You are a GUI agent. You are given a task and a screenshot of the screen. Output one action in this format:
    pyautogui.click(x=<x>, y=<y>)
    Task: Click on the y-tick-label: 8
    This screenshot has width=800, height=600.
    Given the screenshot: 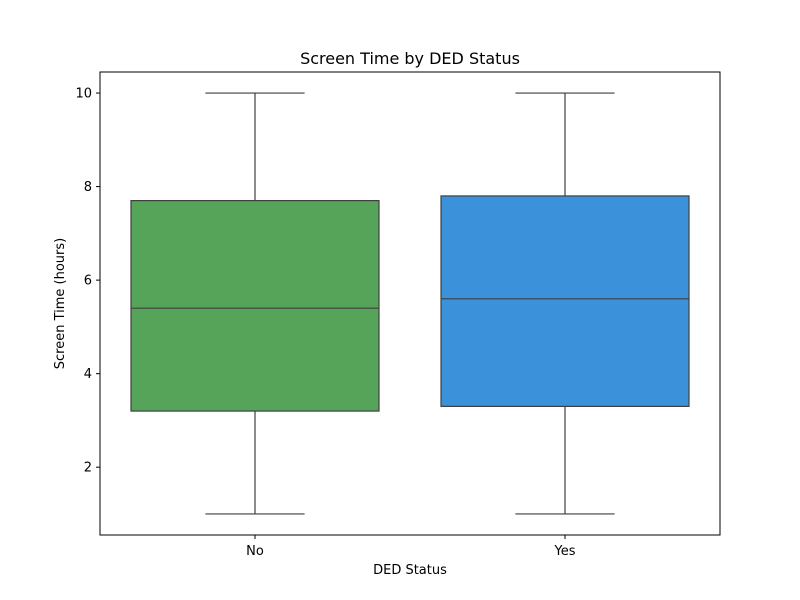 What is the action you would take?
    pyautogui.click(x=88, y=187)
    